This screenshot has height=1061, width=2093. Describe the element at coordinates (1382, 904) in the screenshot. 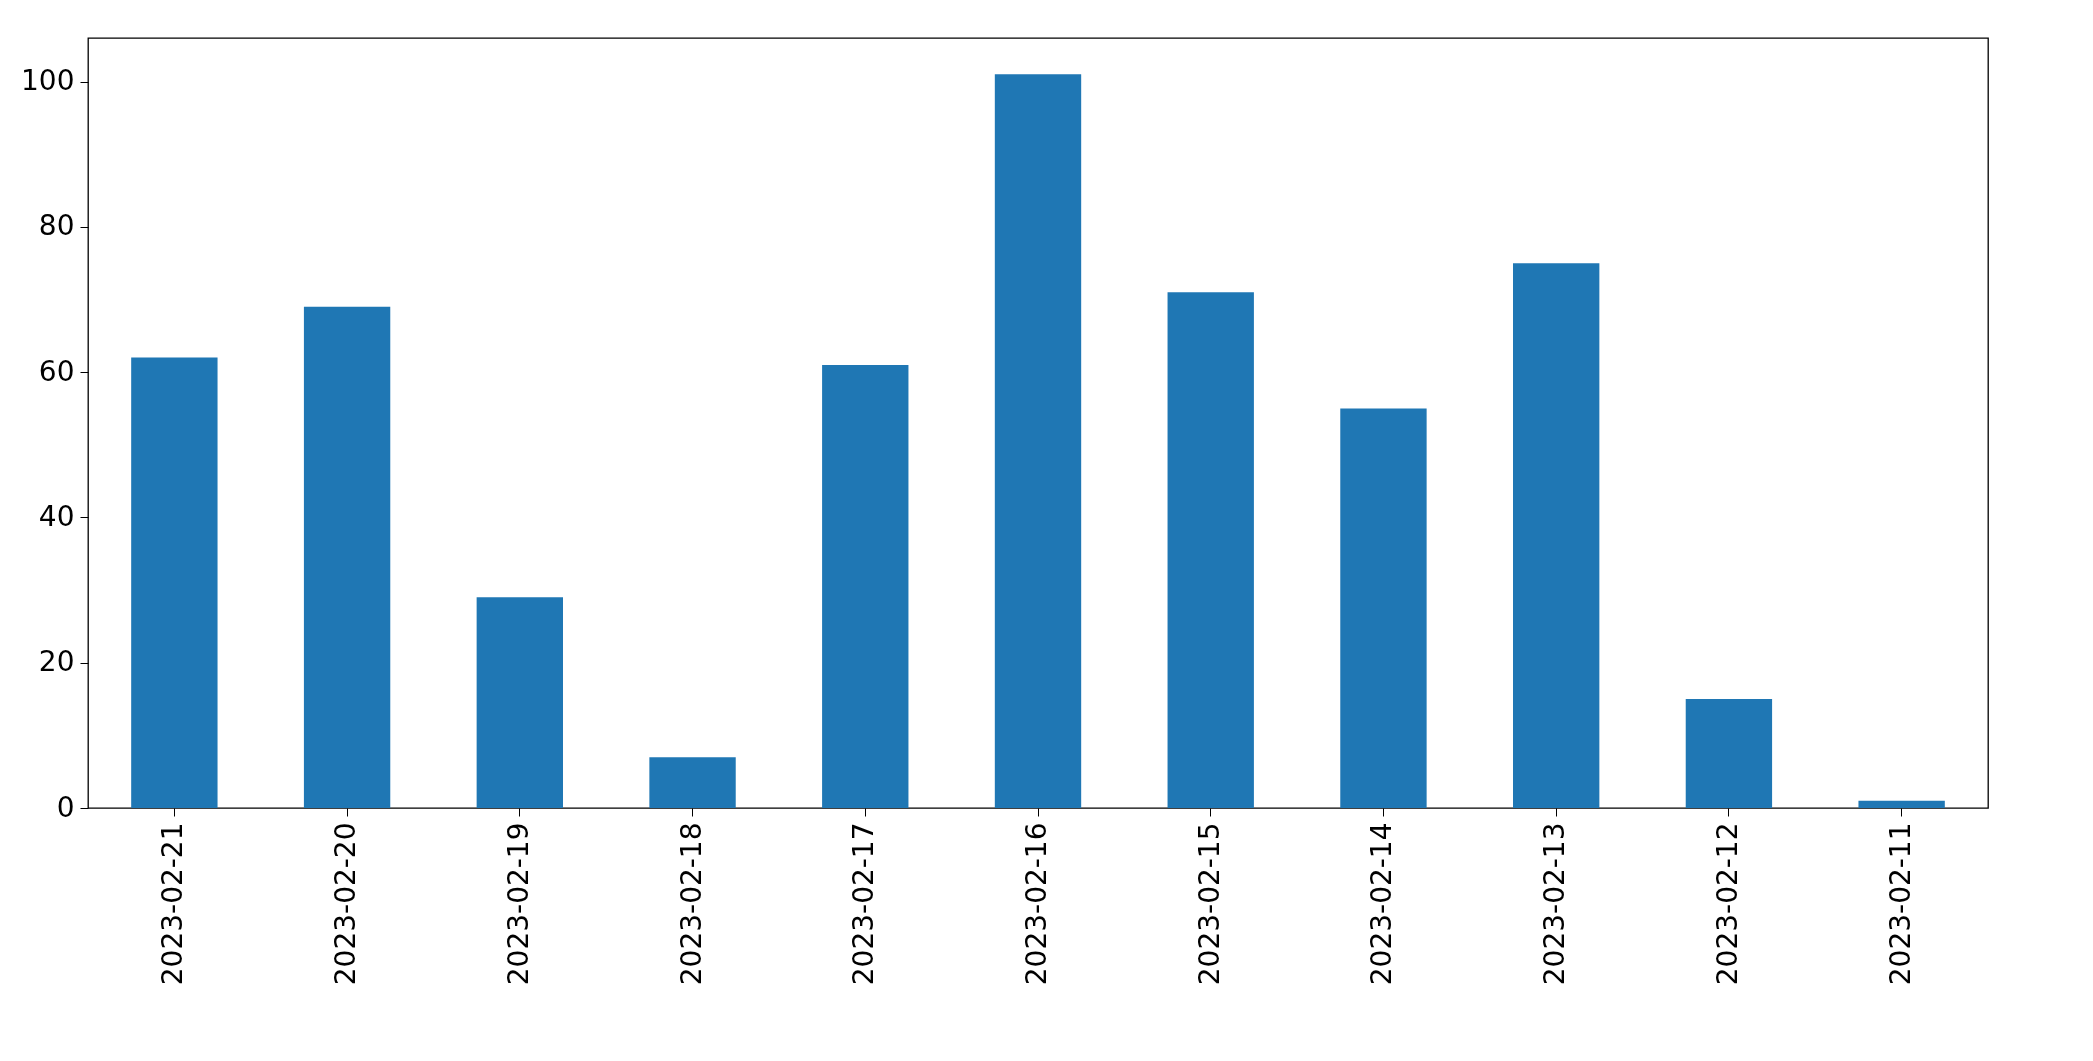

I see `x-tick-label: 2023-02-14` at that location.